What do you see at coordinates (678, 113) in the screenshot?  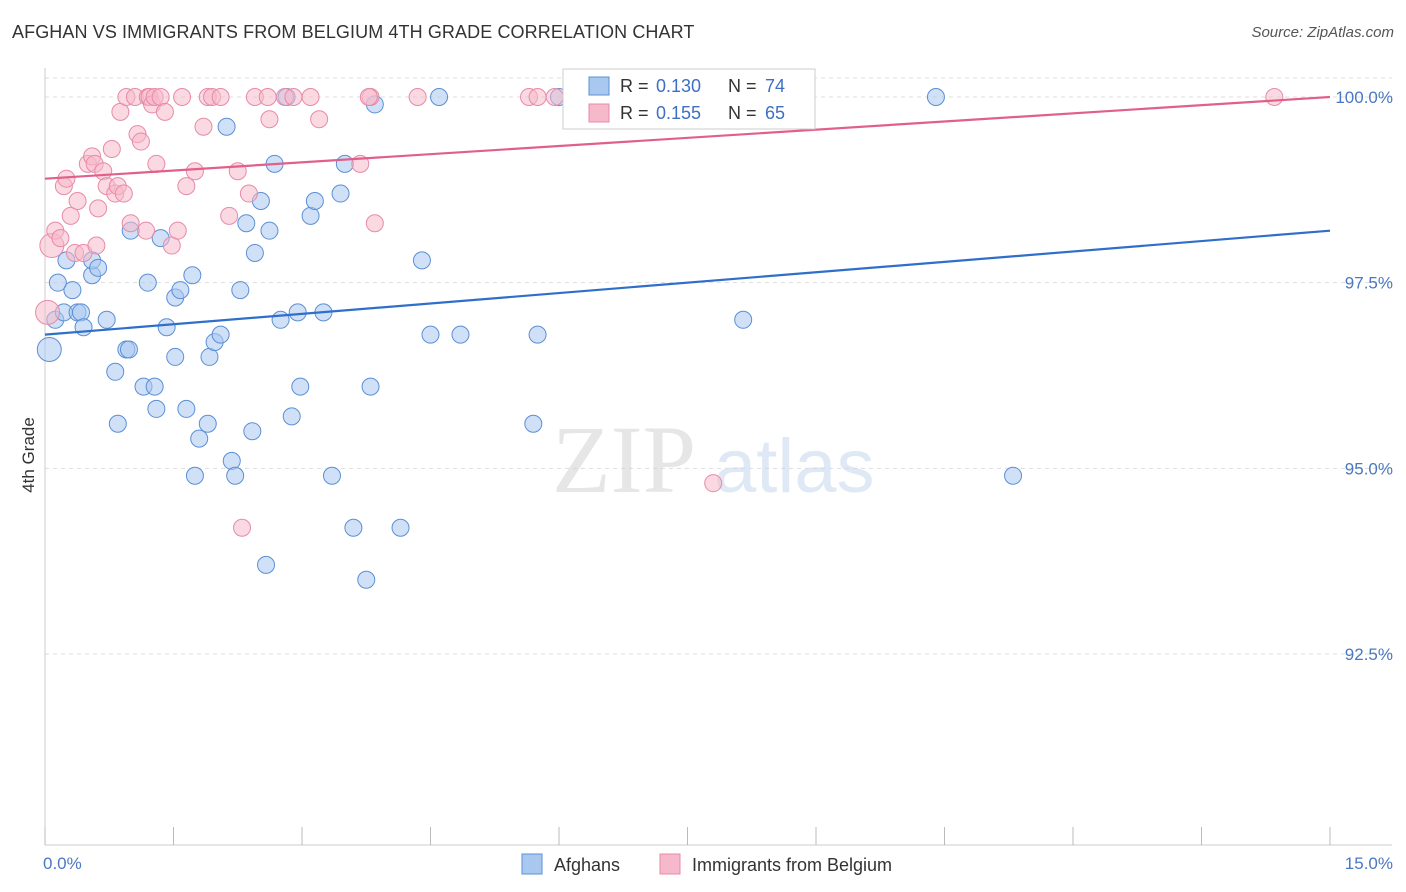 I see `belgium-r-value: 0.155` at bounding box center [678, 113].